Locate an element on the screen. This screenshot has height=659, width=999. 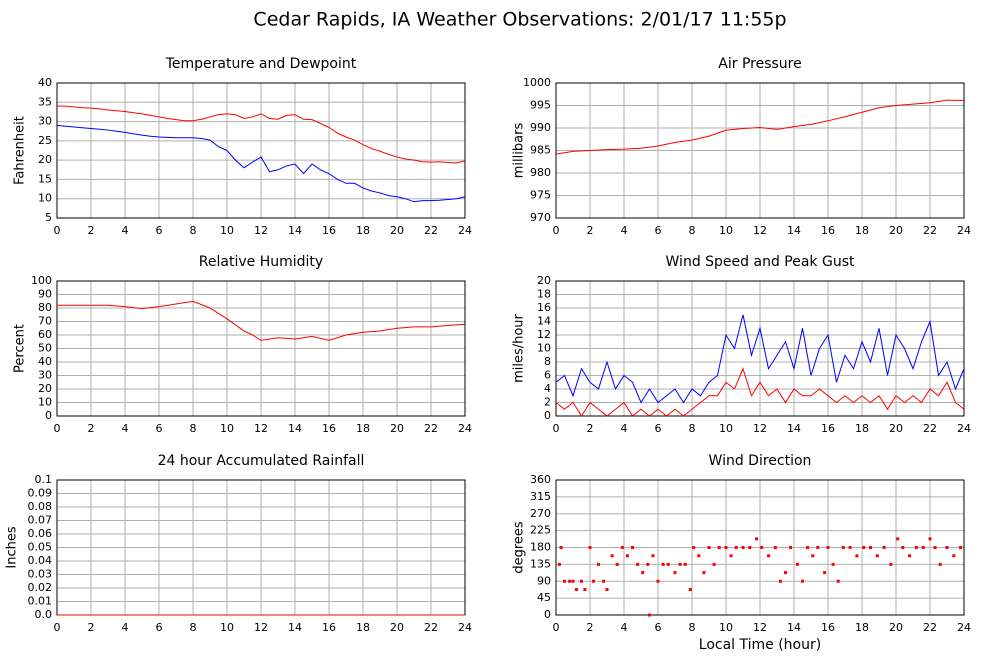
y-axis-label: degrees is located at coordinates (519, 547).